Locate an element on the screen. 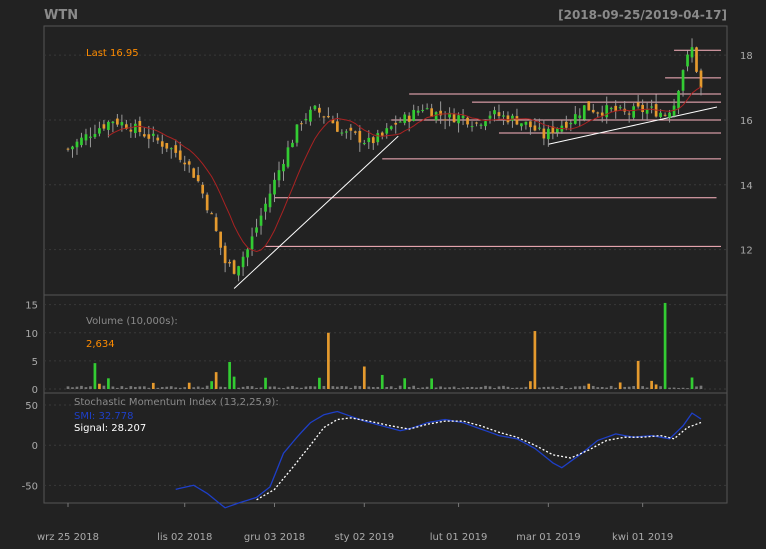 This screenshot has width=766, height=549. x-tick-label: wrz 25 2018 is located at coordinates (68, 537).